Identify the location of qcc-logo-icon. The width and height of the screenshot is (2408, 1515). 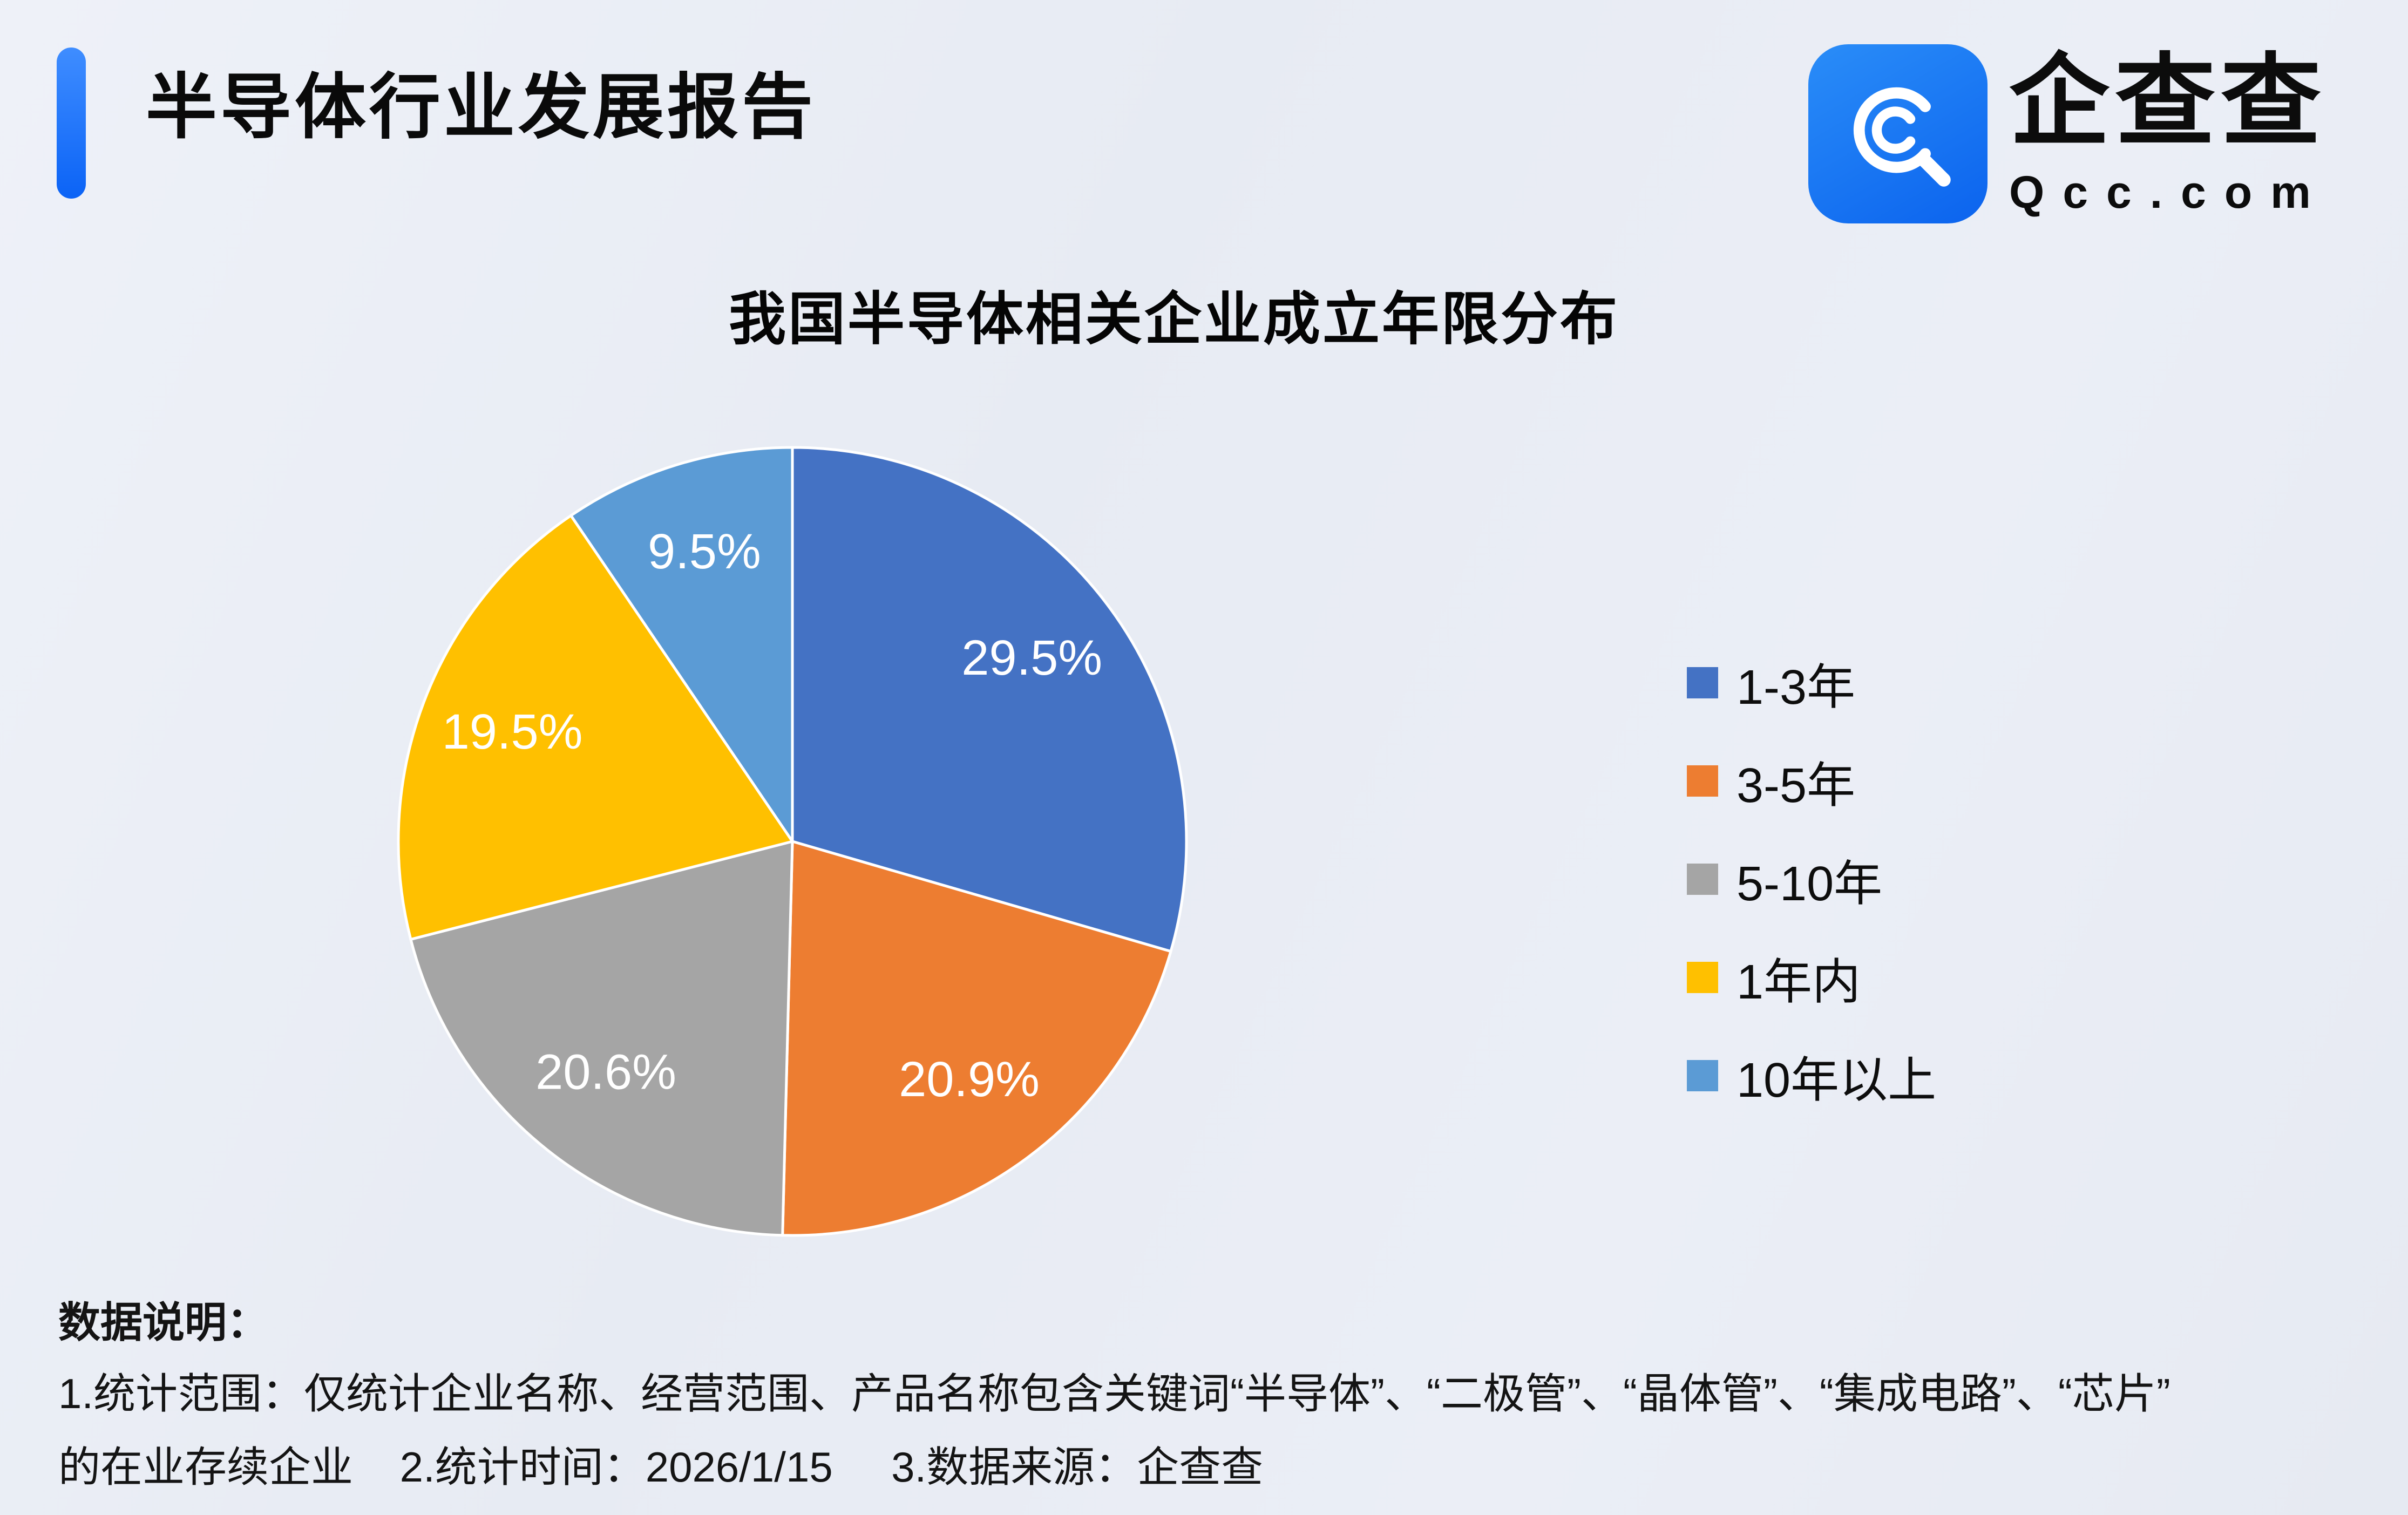
(1898, 133).